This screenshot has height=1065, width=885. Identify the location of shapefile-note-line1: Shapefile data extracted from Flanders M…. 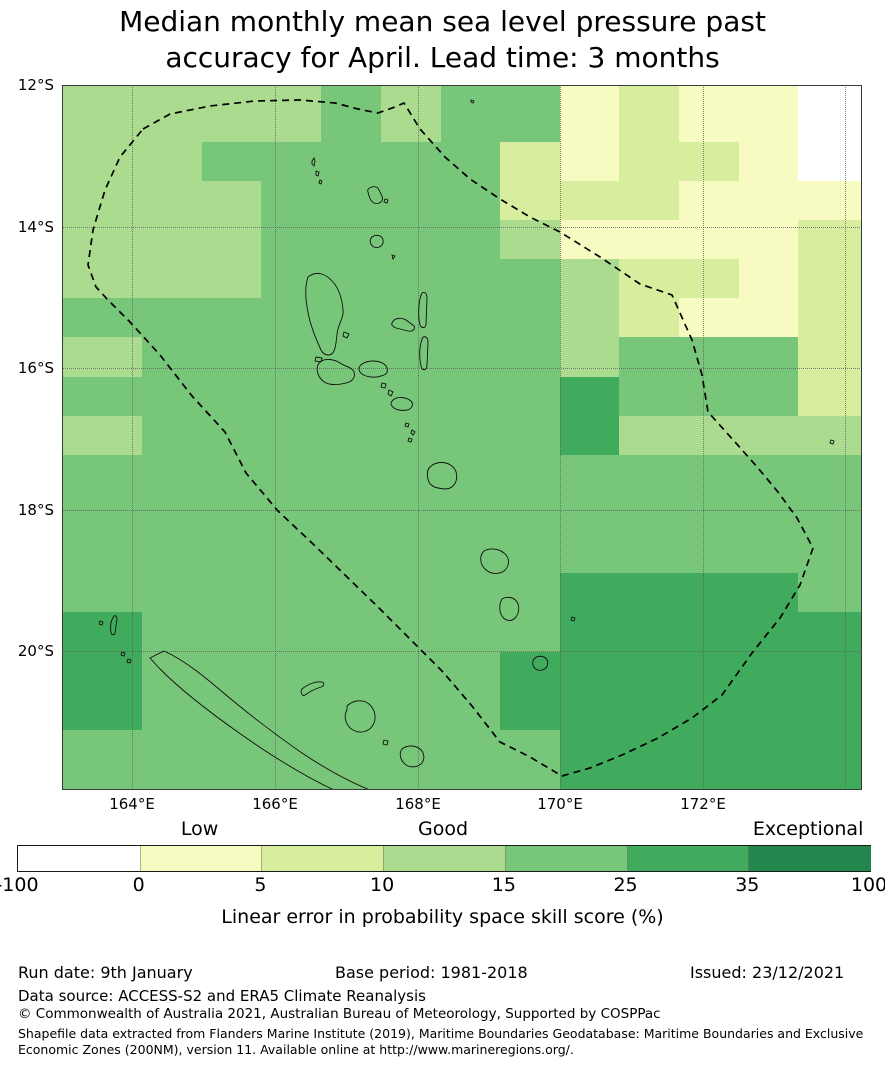
(441, 1033).